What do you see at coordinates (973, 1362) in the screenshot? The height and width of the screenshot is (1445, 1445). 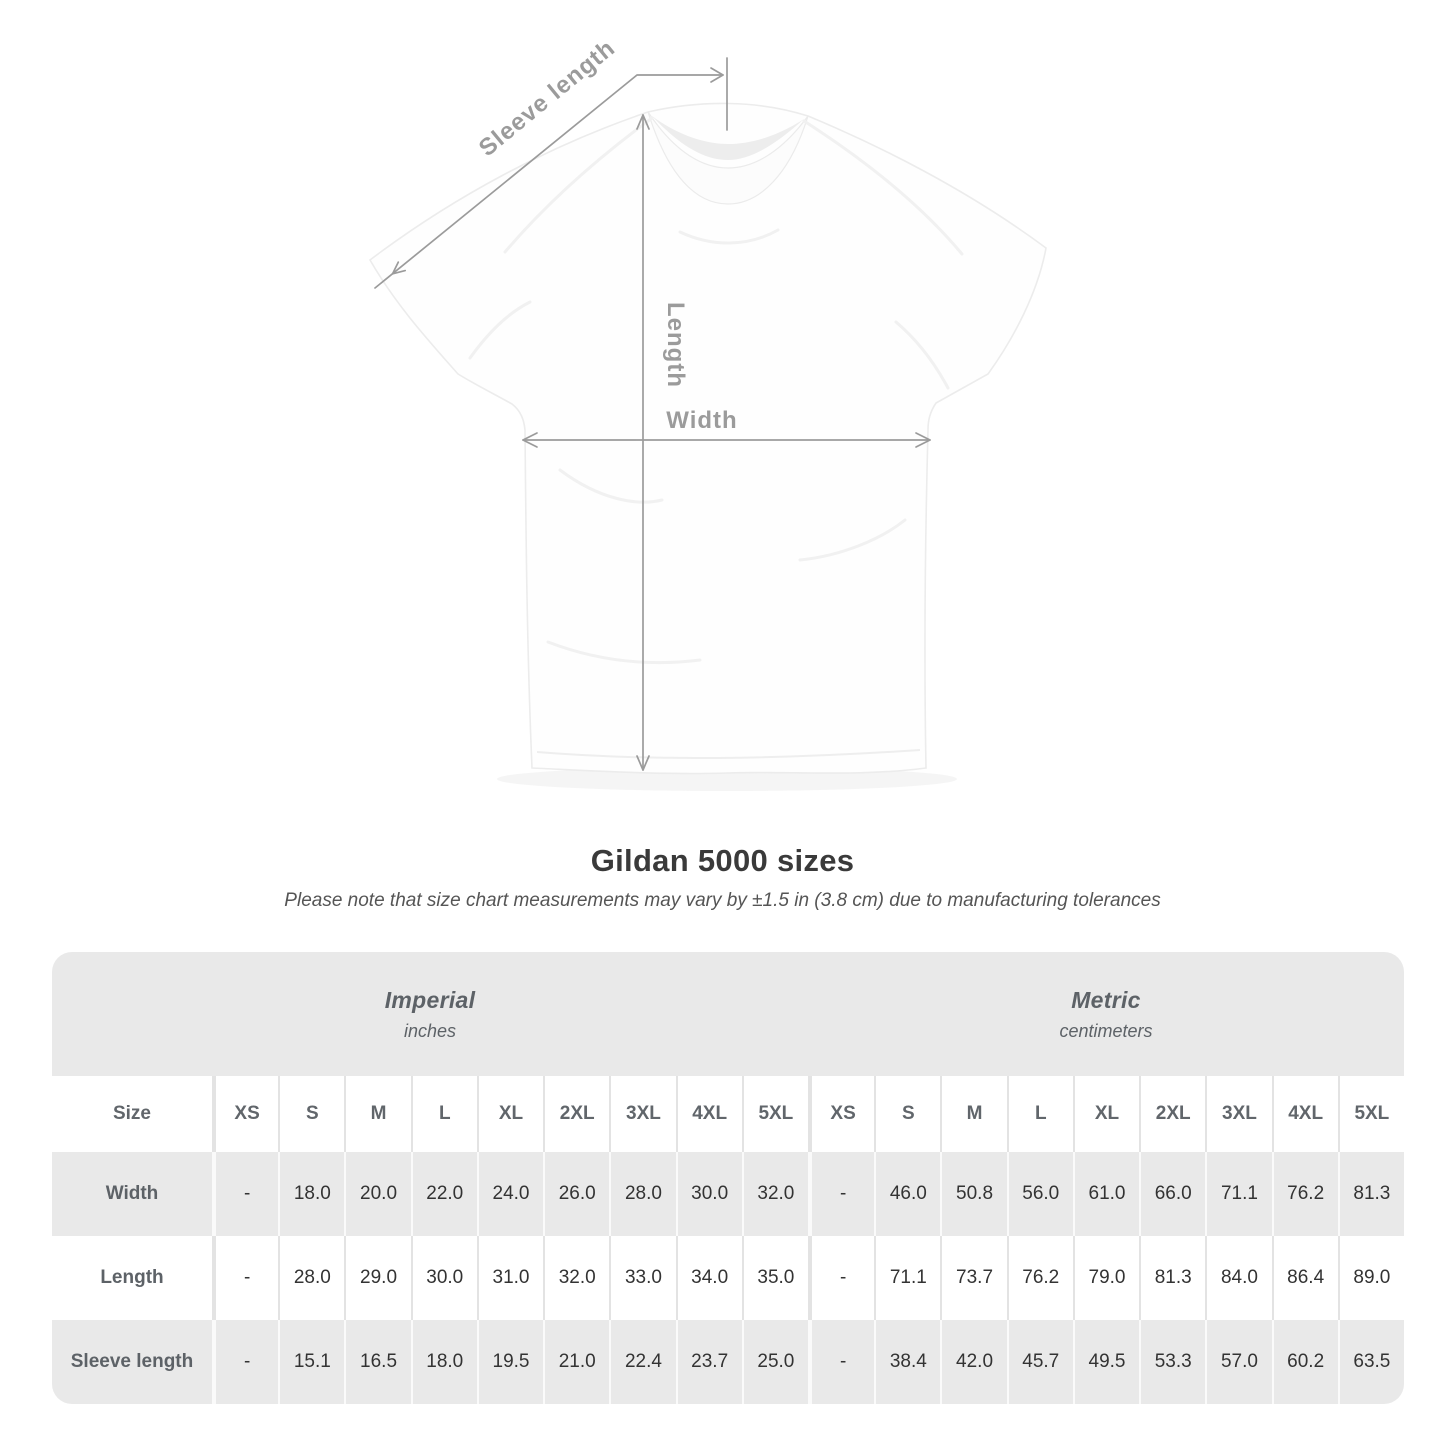 I see `value-metric: 42.0` at bounding box center [973, 1362].